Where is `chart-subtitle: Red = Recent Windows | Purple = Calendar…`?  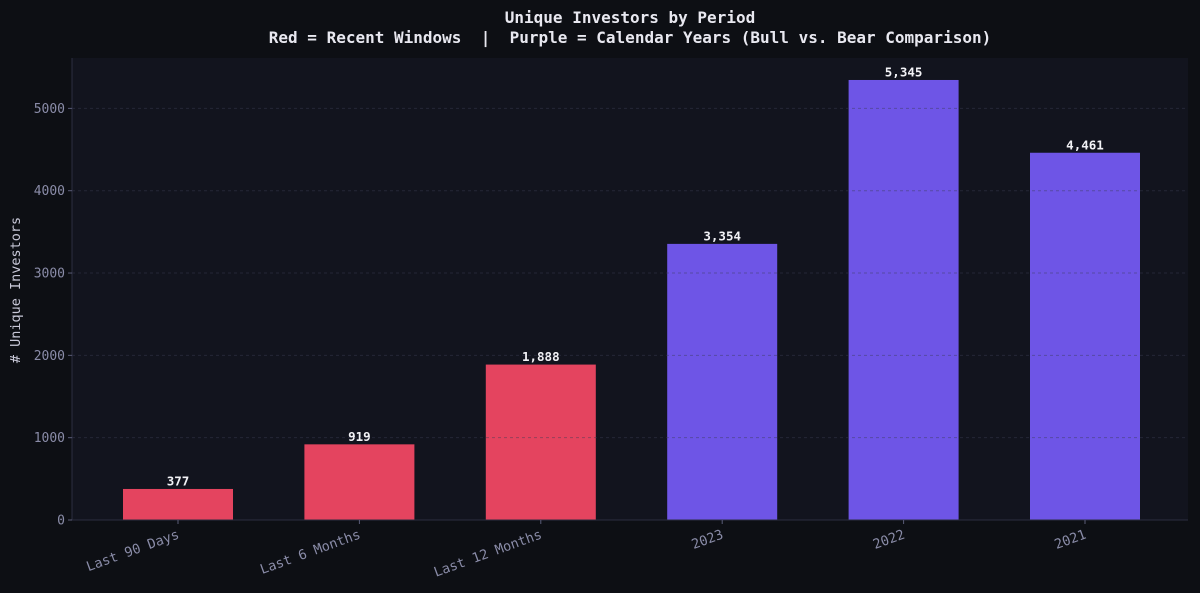 chart-subtitle: Red = Recent Windows | Purple = Calendar… is located at coordinates (630, 38).